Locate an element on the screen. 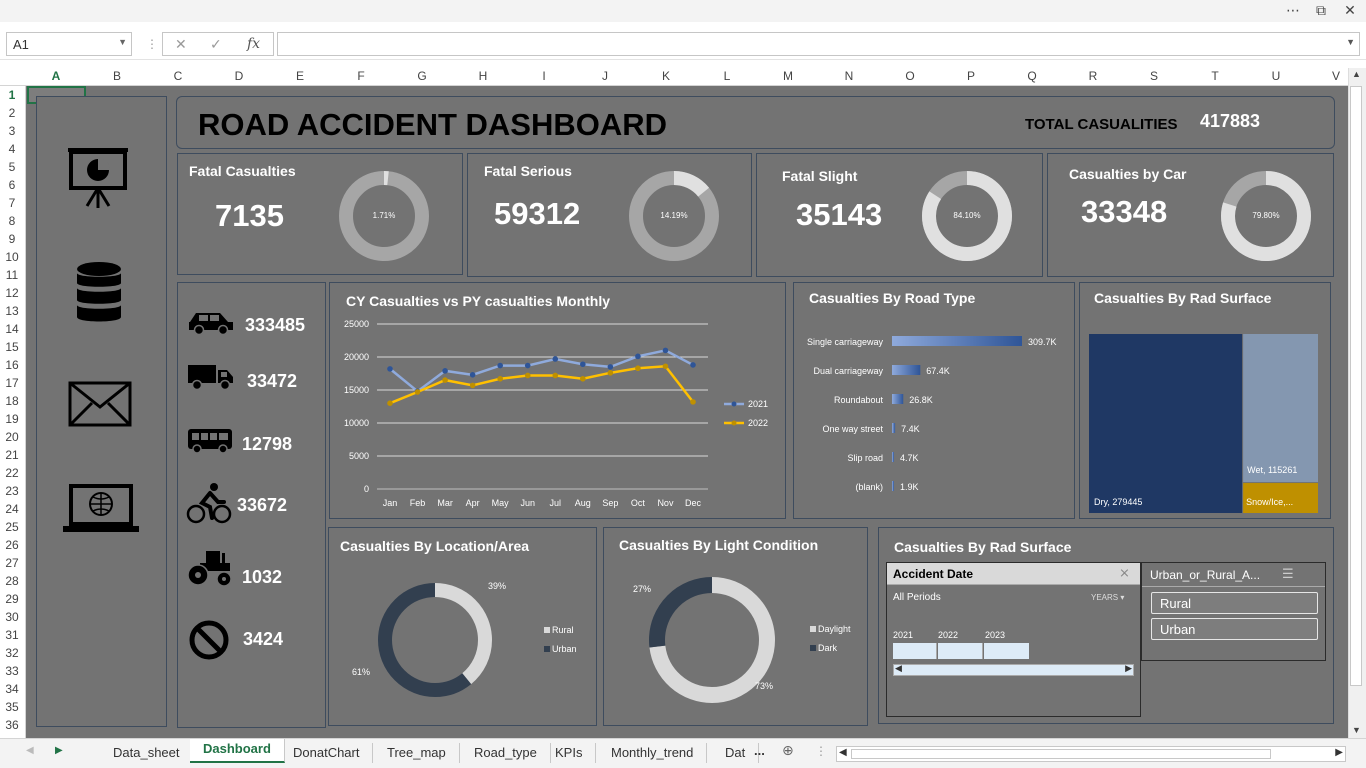 Image resolution: width=1366 pixels, height=768 pixels. timeline-bar-2021 is located at coordinates (915, 651).